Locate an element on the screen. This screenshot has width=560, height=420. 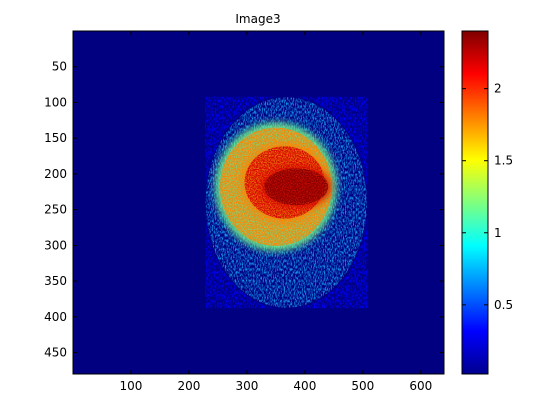
y-tick-label: 450 is located at coordinates (55, 353).